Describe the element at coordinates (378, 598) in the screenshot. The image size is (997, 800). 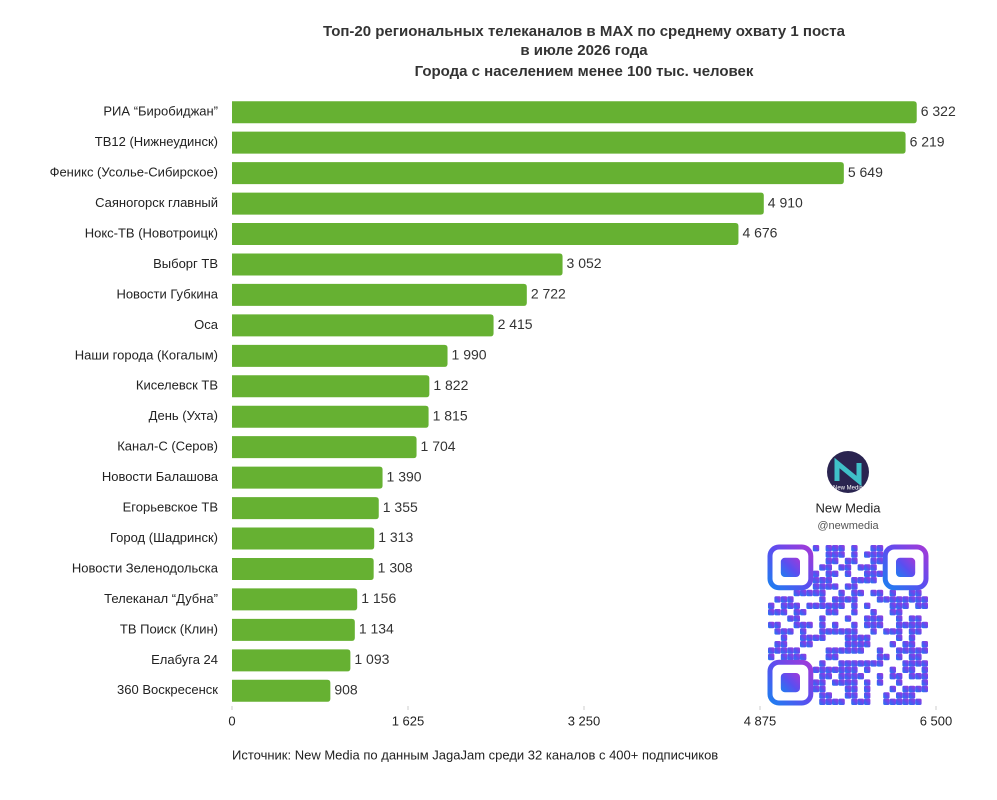
I see `value-label: 1 156` at that location.